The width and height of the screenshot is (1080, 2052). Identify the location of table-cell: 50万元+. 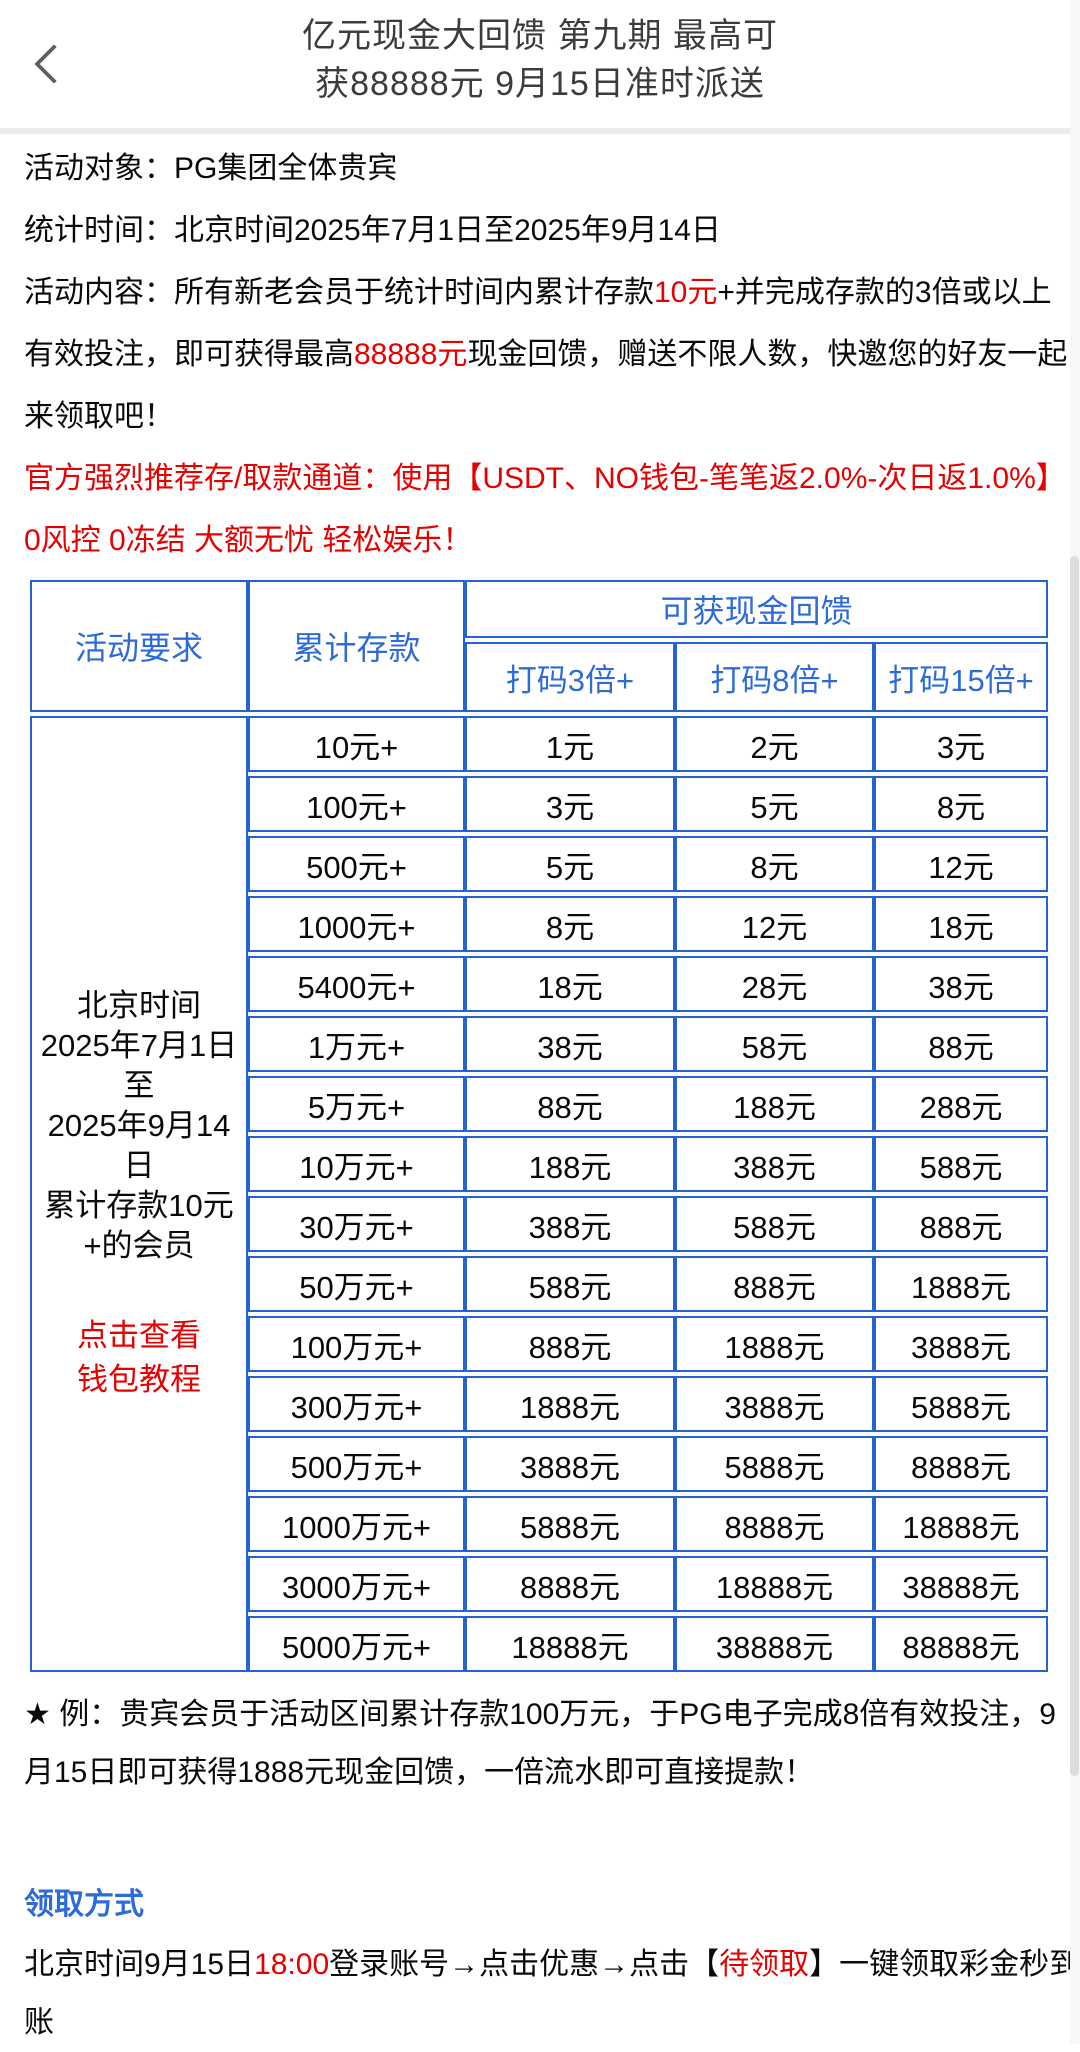
(356, 1284).